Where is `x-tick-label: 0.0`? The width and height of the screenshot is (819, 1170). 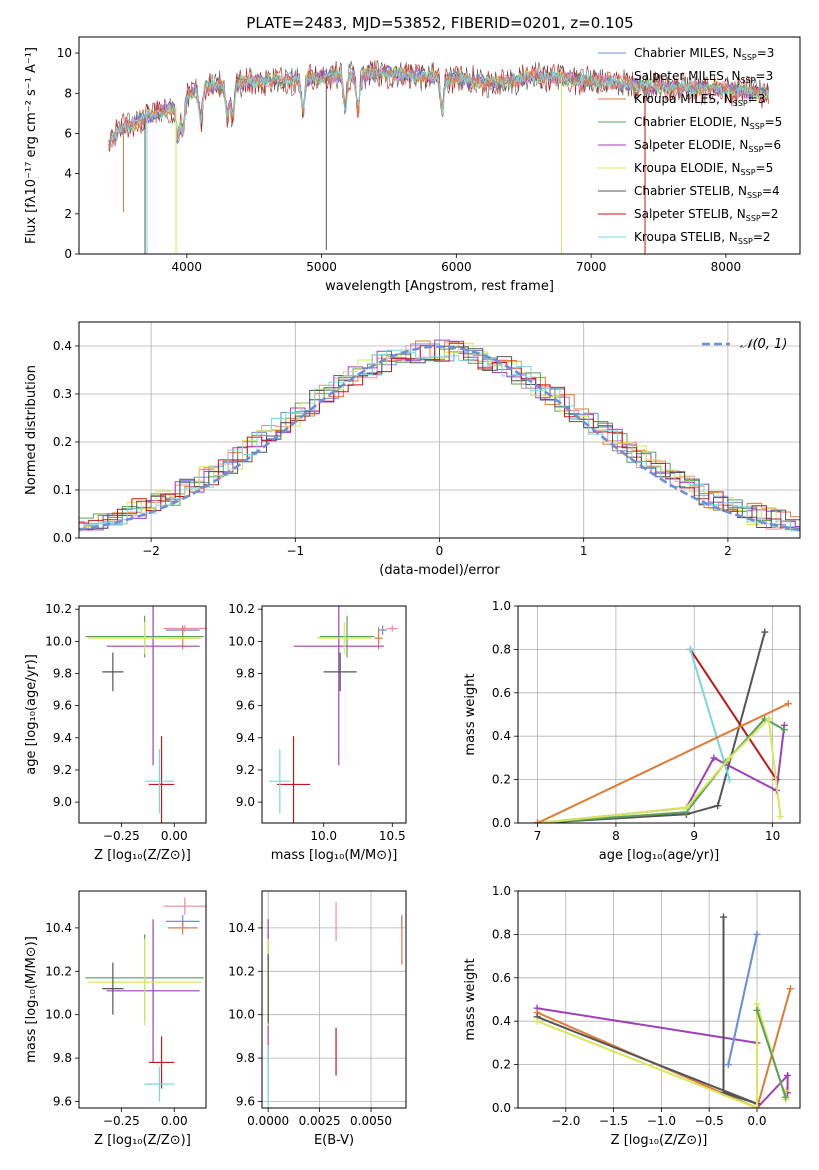
x-tick-label: 0.0 is located at coordinates (756, 1121).